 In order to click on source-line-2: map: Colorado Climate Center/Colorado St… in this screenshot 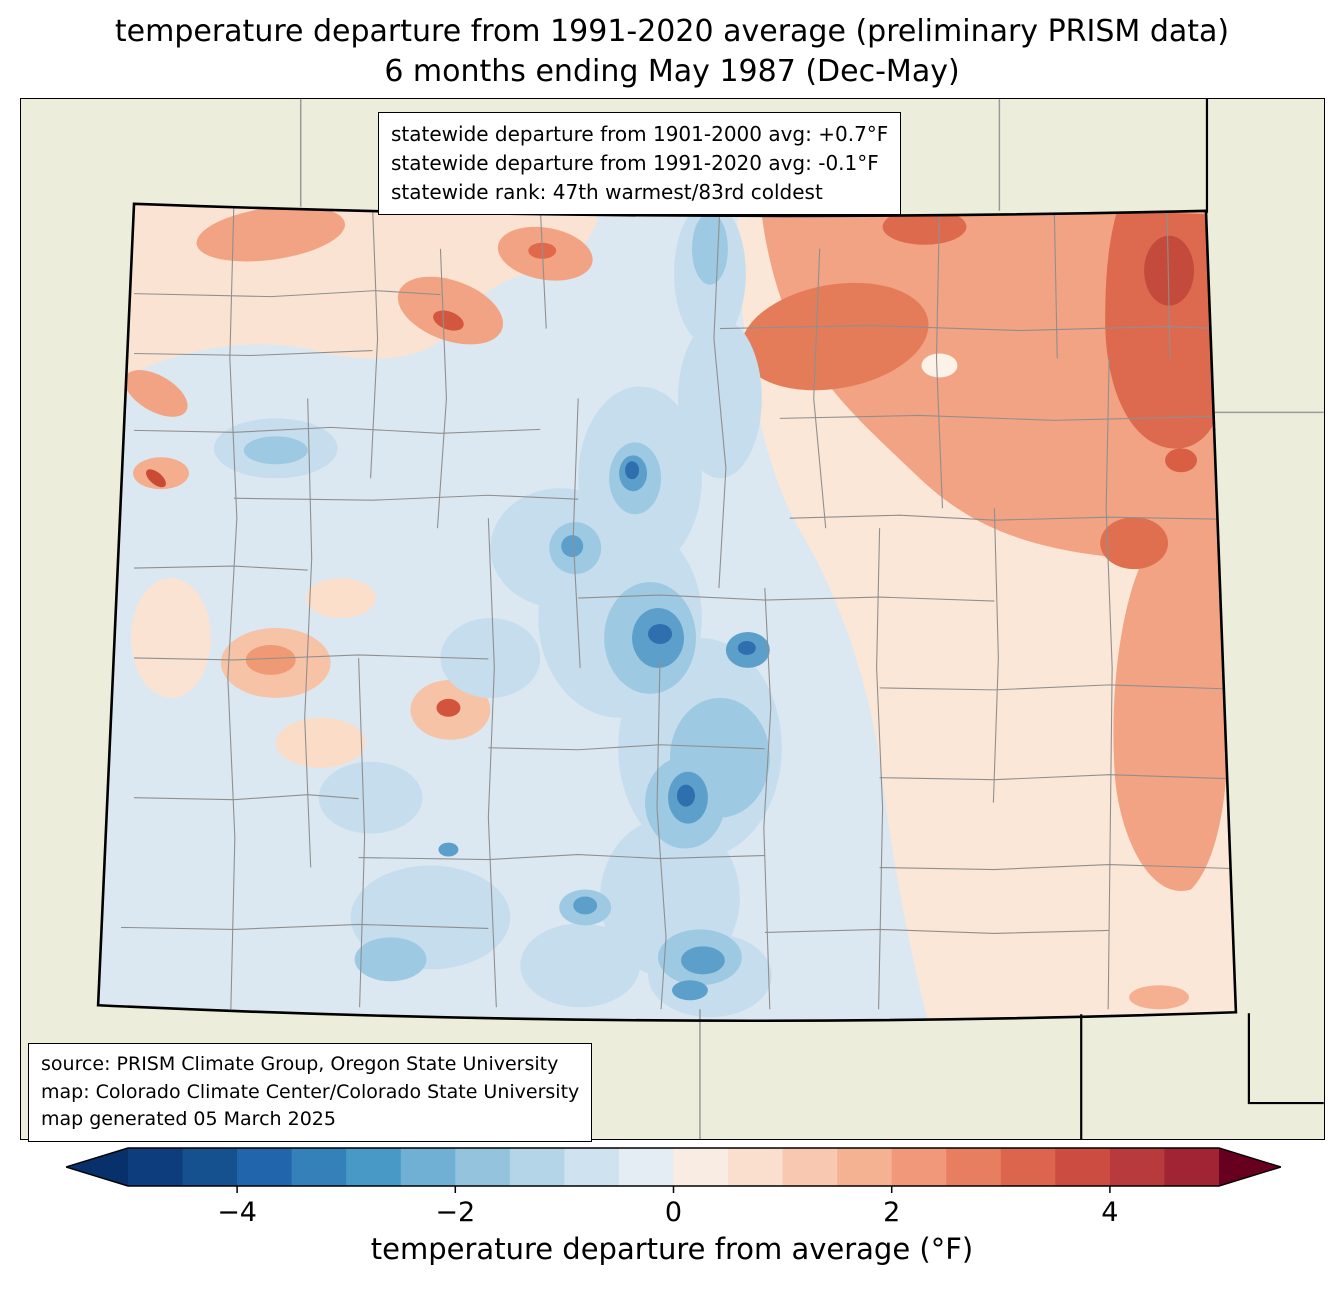, I will do `click(310, 1091)`.